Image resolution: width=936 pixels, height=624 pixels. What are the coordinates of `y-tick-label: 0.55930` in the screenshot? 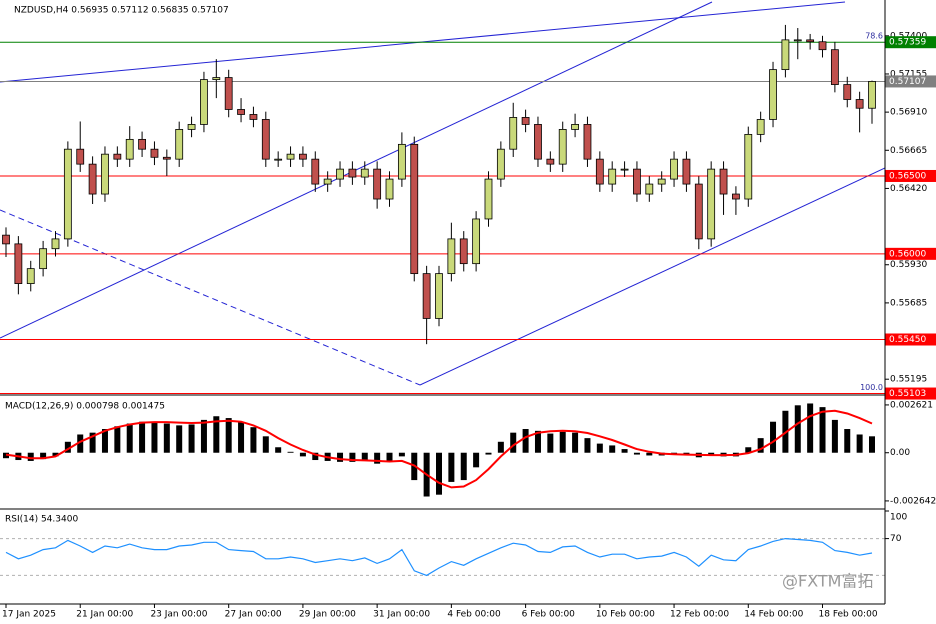 It's located at (908, 265).